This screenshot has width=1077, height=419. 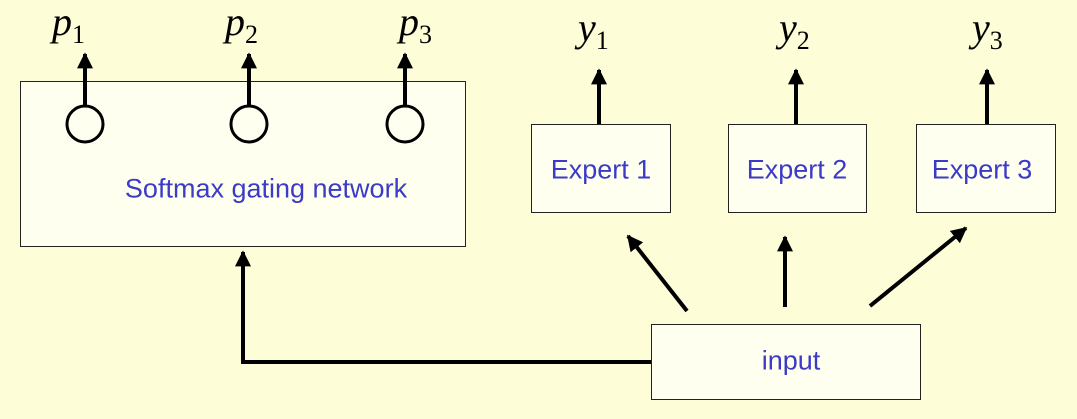 I want to click on gate-3-node, so click(x=405, y=124).